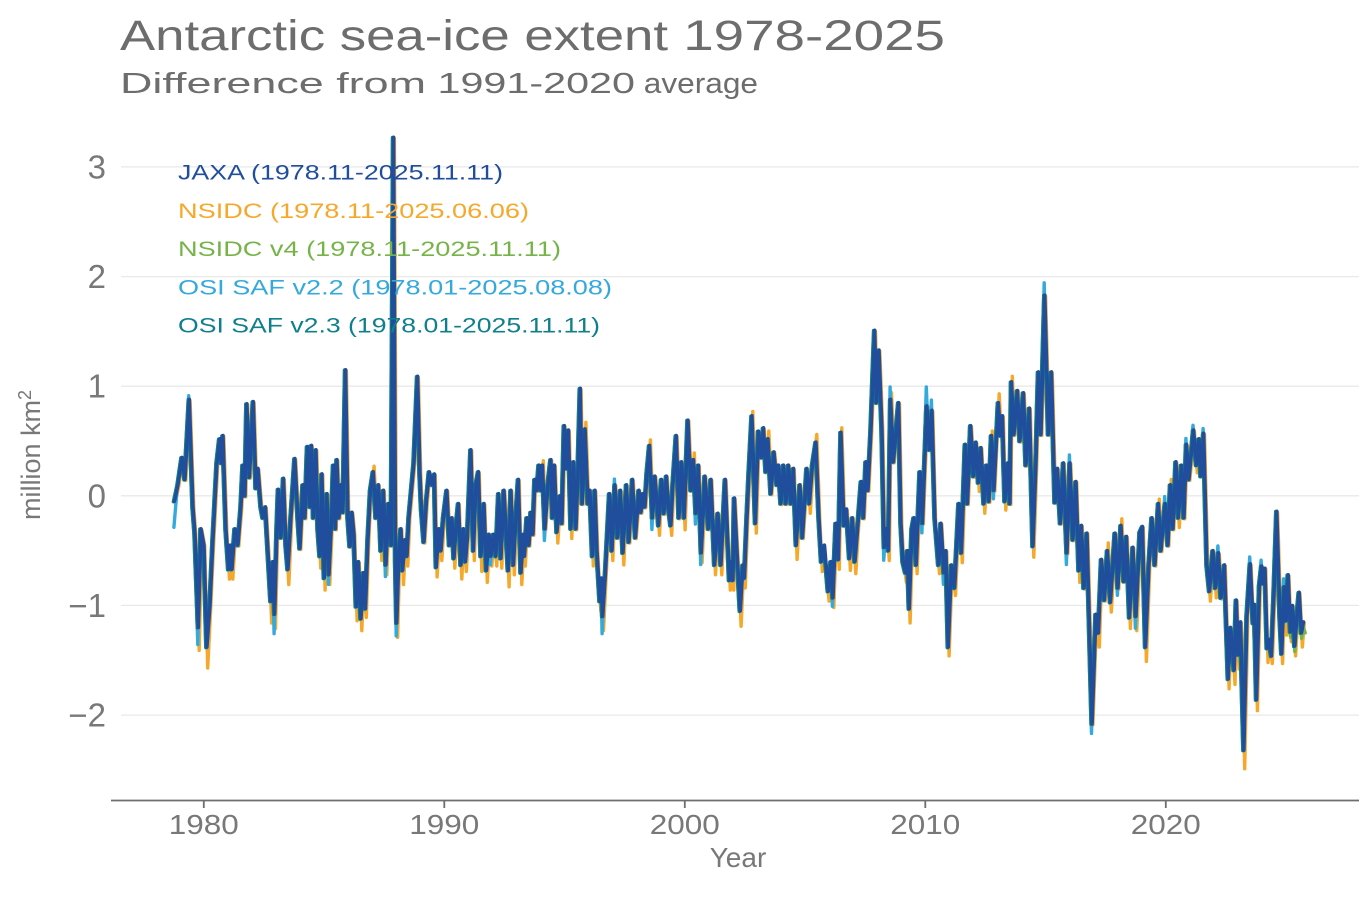 The height and width of the screenshot is (900, 1370). Describe the element at coordinates (444, 824) in the screenshot. I see `svg-text: 1990` at that location.